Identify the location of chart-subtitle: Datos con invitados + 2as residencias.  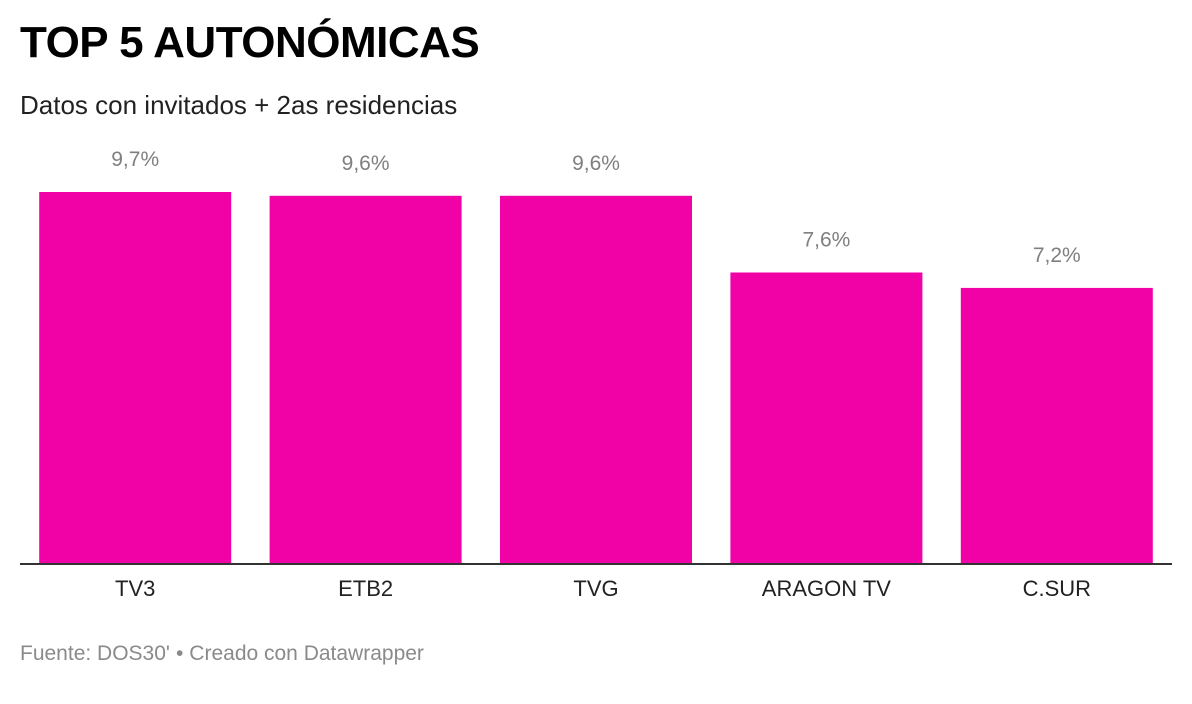
(239, 105).